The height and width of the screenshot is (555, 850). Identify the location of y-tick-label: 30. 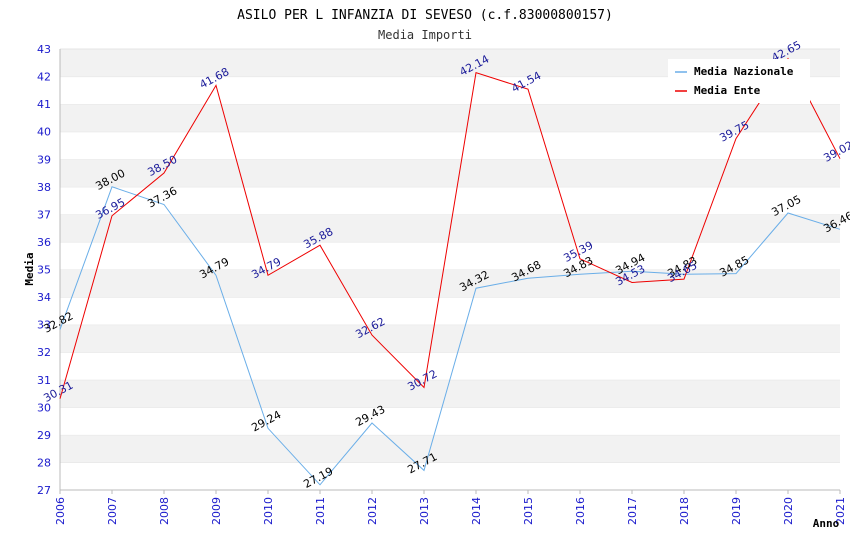
(44, 407).